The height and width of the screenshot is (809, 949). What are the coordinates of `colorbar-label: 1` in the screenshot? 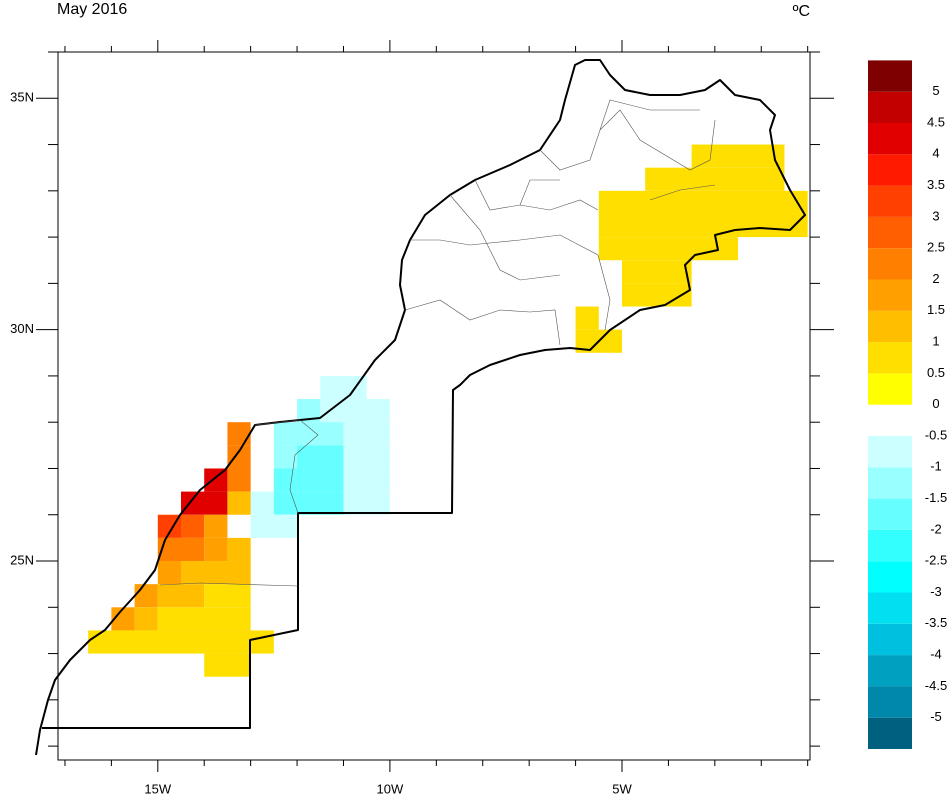 It's located at (935, 341).